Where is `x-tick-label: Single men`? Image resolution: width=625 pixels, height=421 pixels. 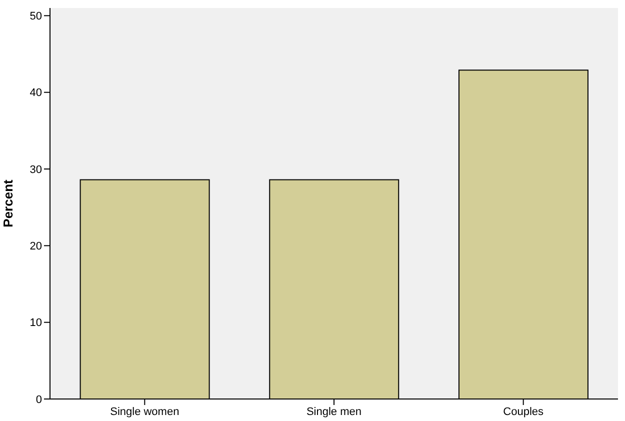 x-tick-label: Single men is located at coordinates (334, 412).